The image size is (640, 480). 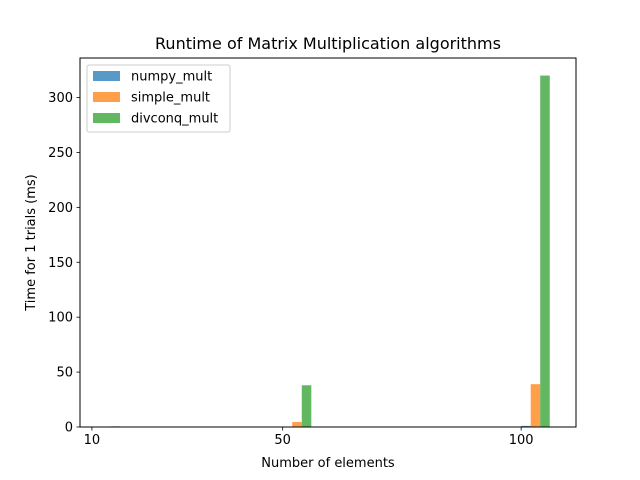 I want to click on legend-swatch-simple_mult, so click(x=106, y=97).